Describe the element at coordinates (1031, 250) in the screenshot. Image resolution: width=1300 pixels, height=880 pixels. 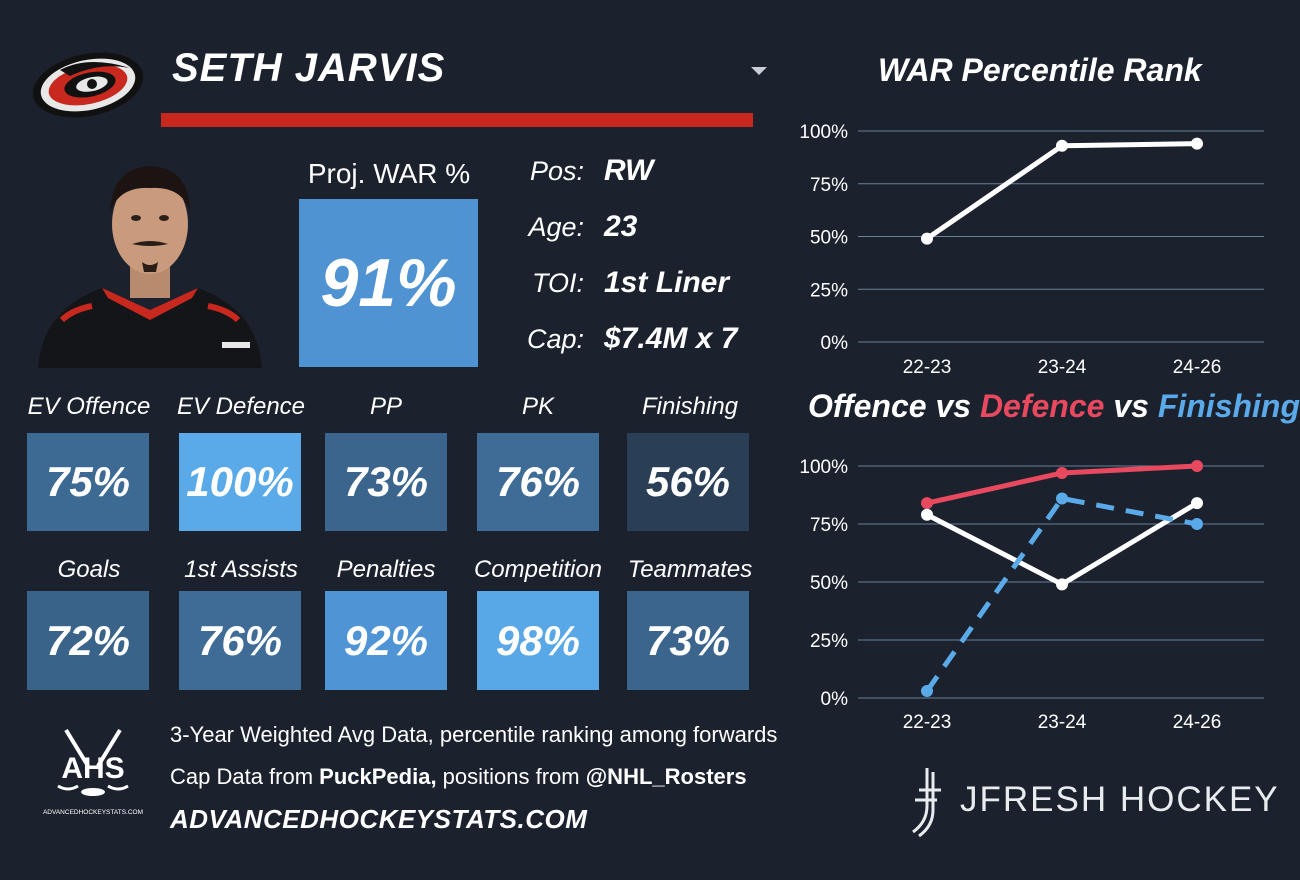
I see `war-percentile-chart: 0% 25% 50% 75% 100% 22-23 23-24 24-26` at that location.